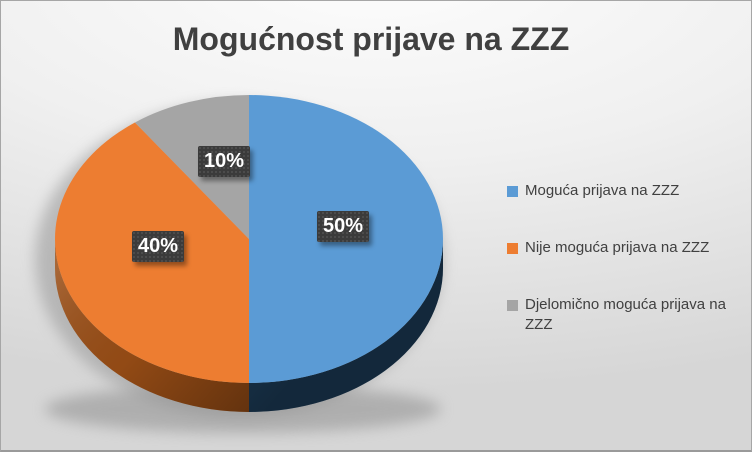 The height and width of the screenshot is (452, 752). Describe the element at coordinates (617, 247) in the screenshot. I see `legend-label: Nije moguća prijava na ZZZ` at that location.